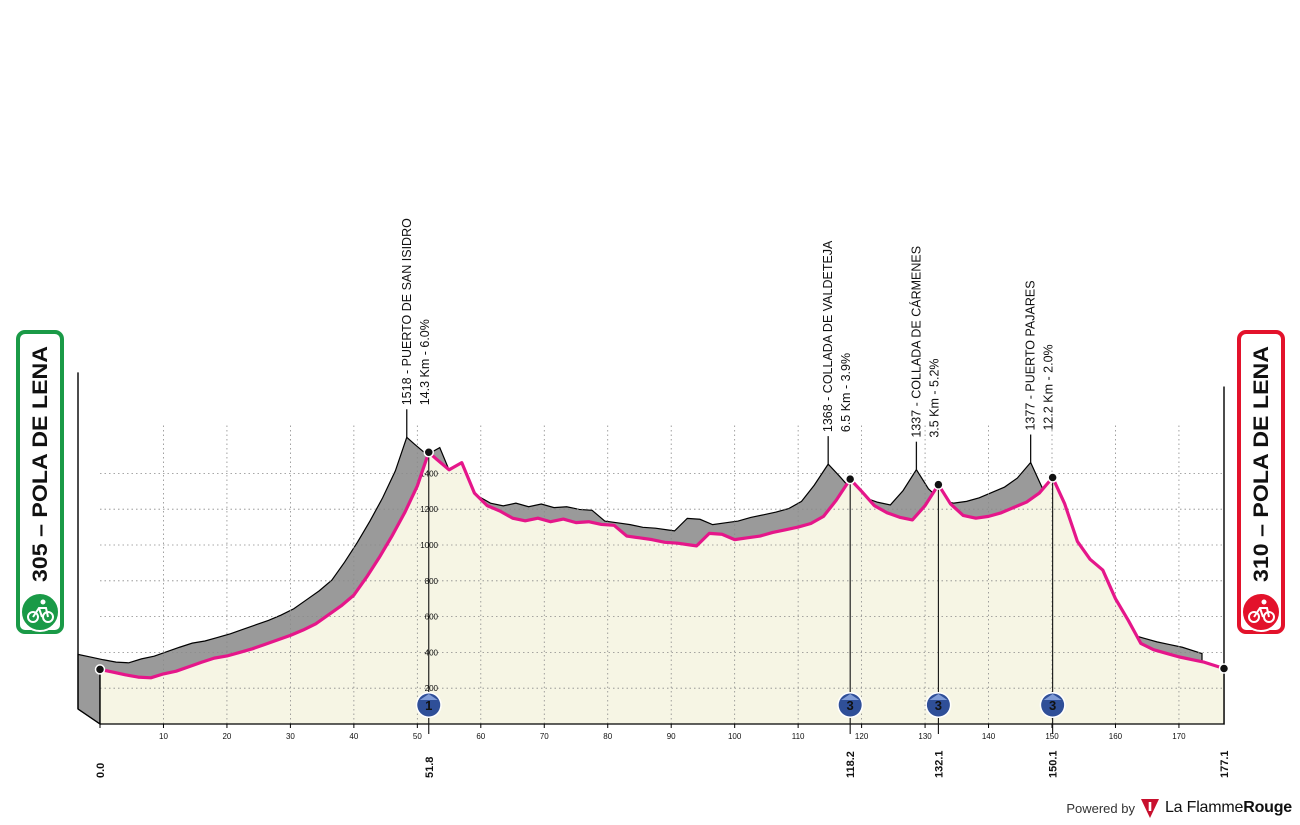 This screenshot has width=1300, height=825. I want to click on footer-powered-by: Powered by La FlammeRouge, so click(1179, 808).